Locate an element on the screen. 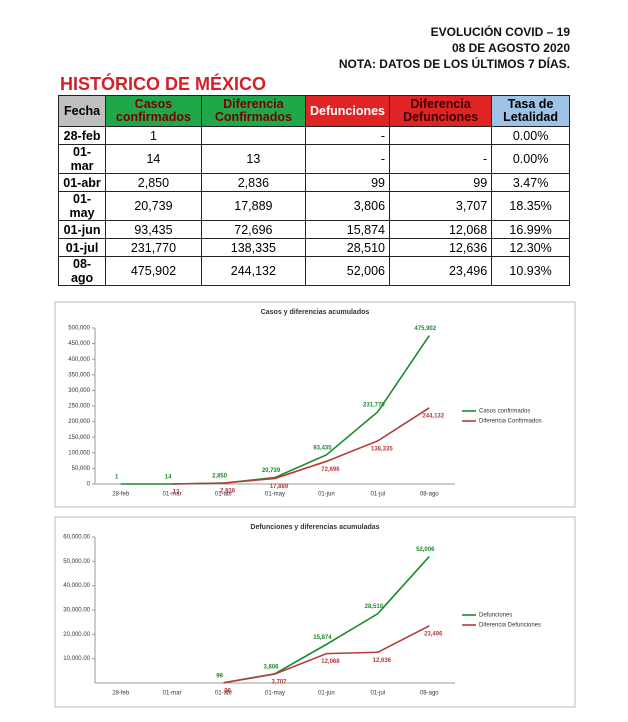  data-label: 3,707 is located at coordinates (279, 683).